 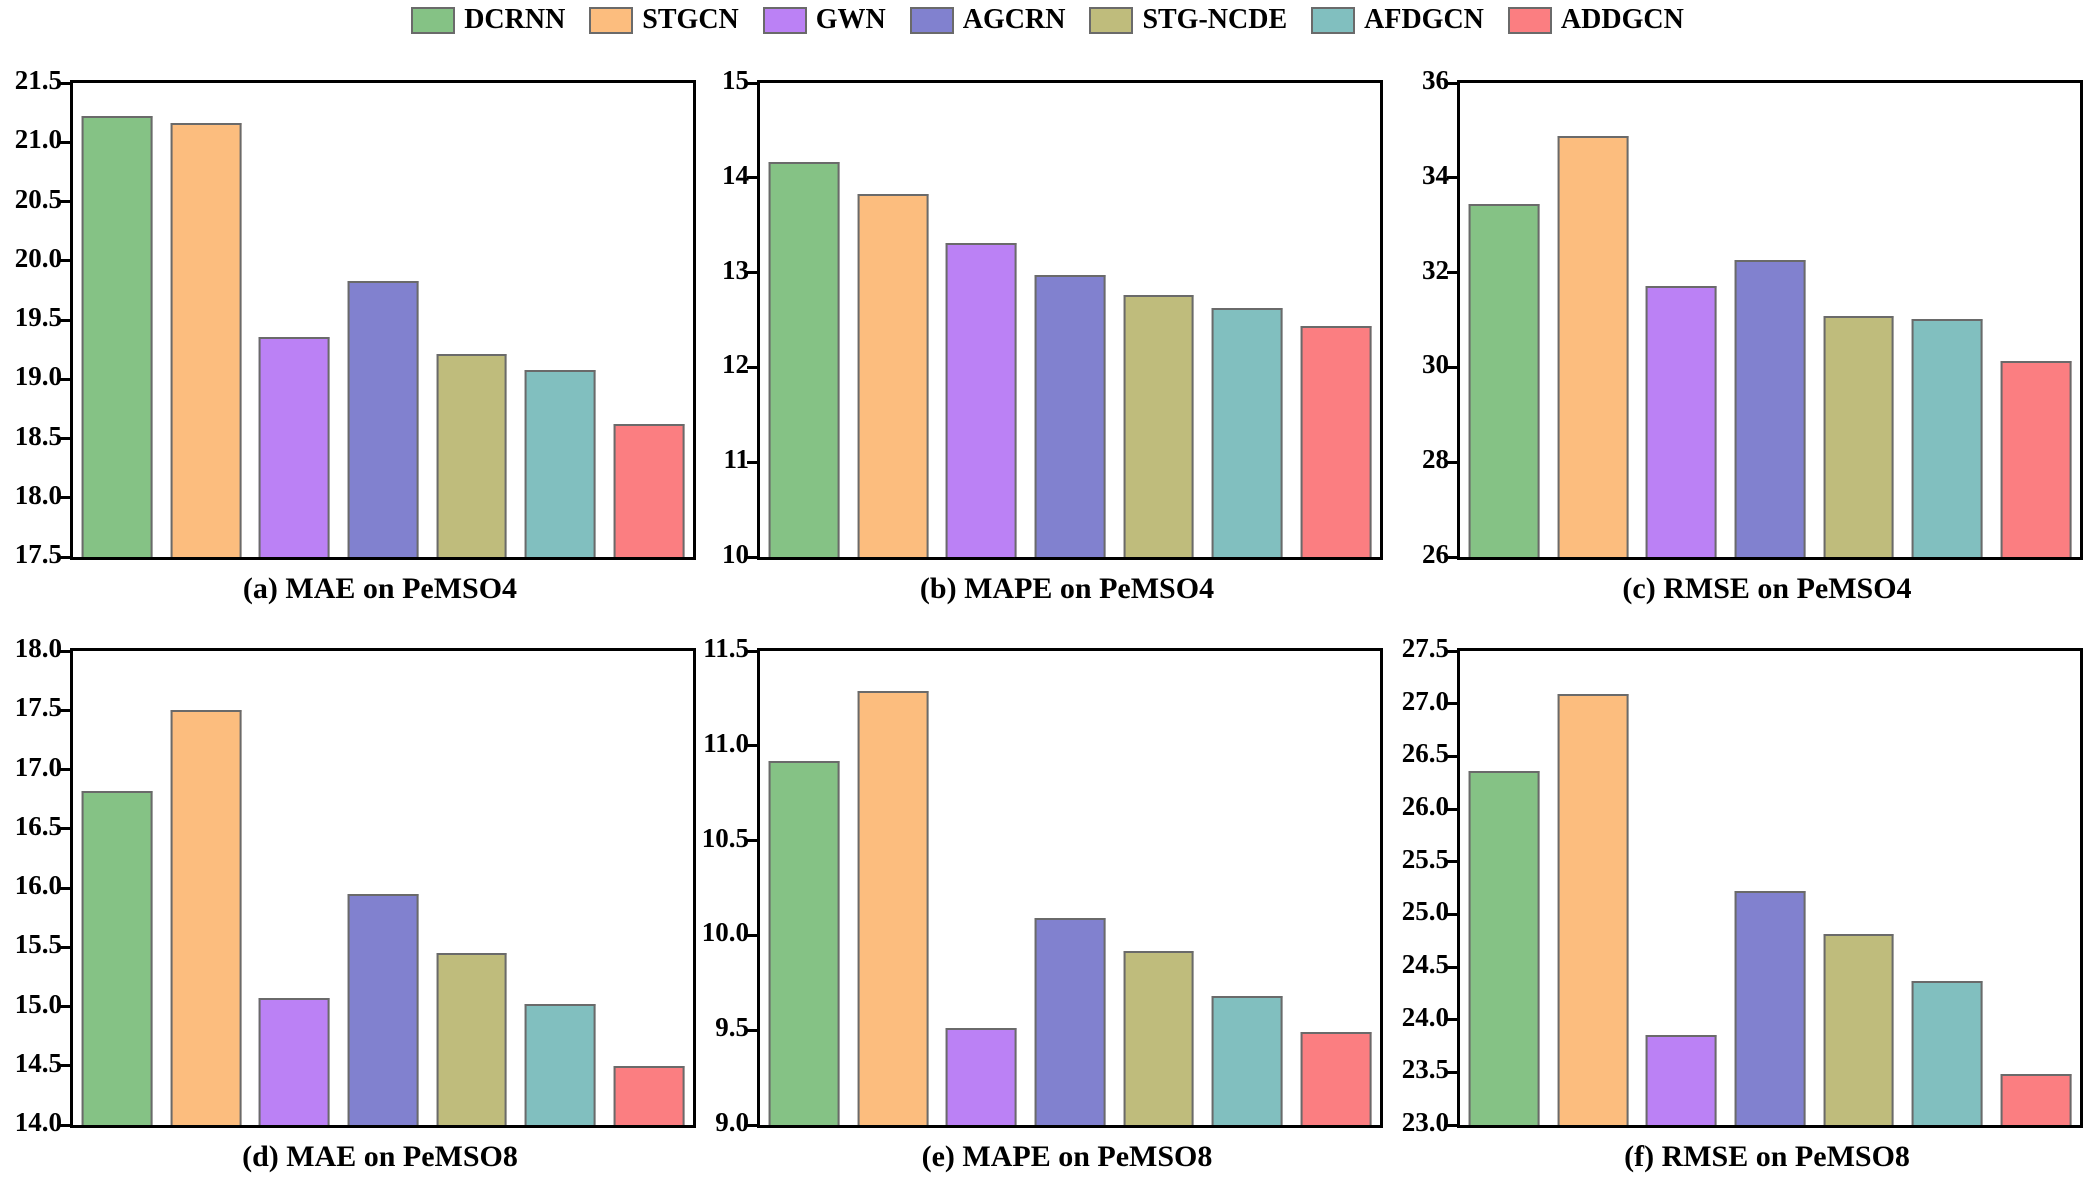 What do you see at coordinates (38, 554) in the screenshot?
I see `y-tick-label: 17.5` at bounding box center [38, 554].